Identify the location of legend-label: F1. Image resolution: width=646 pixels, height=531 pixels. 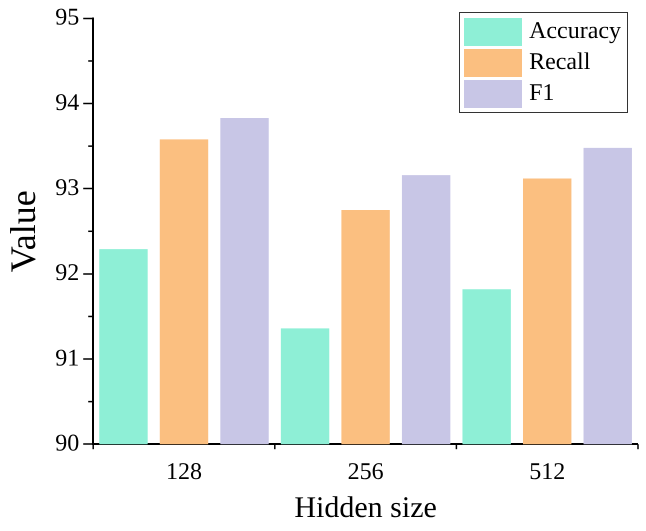
(541, 93).